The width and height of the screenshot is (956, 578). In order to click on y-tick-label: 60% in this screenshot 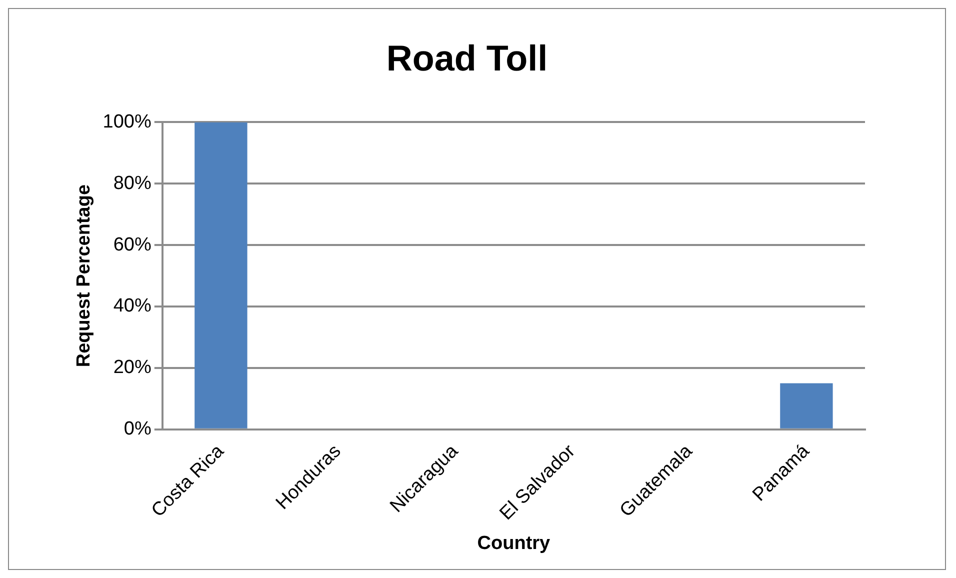, I will do `click(132, 245)`.